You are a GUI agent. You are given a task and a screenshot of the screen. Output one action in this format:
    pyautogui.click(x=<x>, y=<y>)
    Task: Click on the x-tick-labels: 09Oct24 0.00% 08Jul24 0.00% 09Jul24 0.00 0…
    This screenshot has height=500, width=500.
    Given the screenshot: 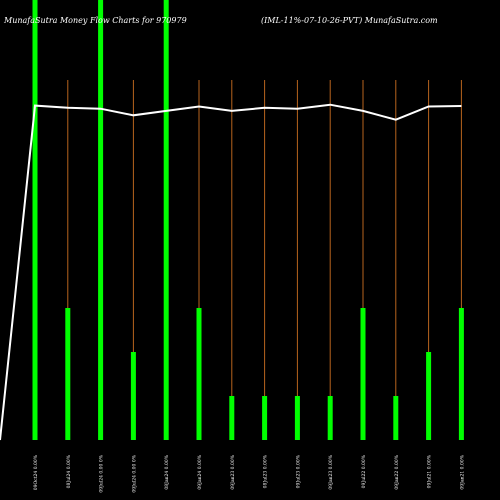 What is the action you would take?
    pyautogui.click(x=249, y=473)
    